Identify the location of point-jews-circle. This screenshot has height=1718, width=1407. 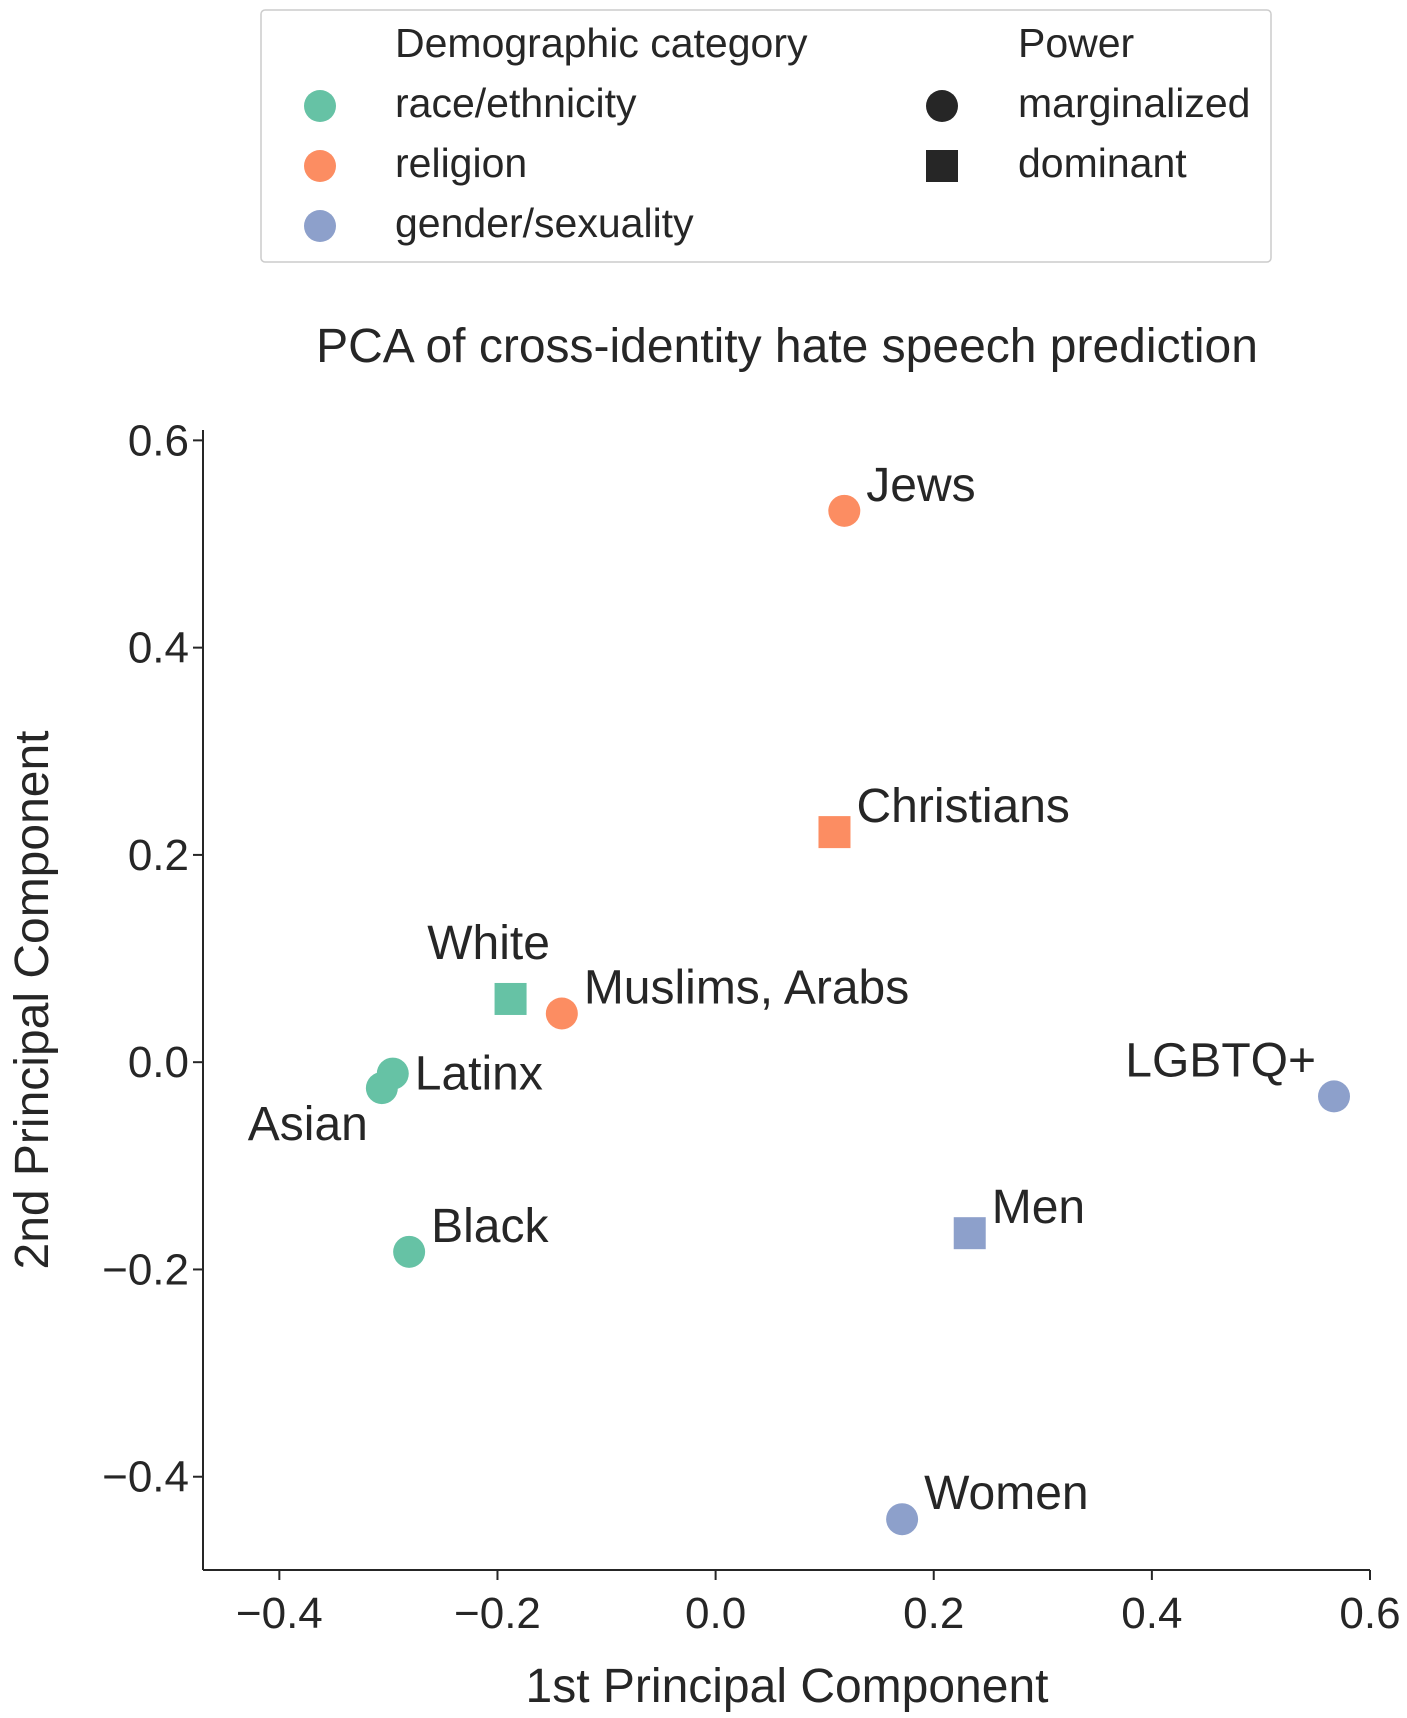
(844, 510).